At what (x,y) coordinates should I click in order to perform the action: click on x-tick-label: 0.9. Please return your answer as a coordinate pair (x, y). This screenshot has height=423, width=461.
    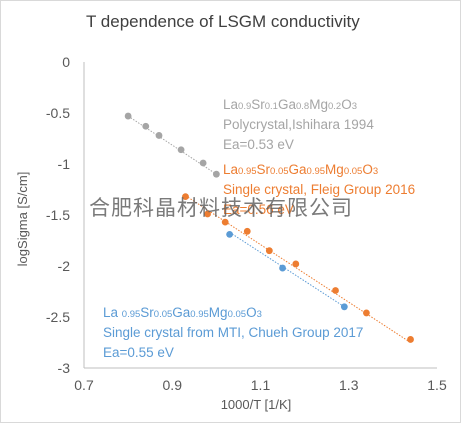
    Looking at the image, I should click on (173, 385).